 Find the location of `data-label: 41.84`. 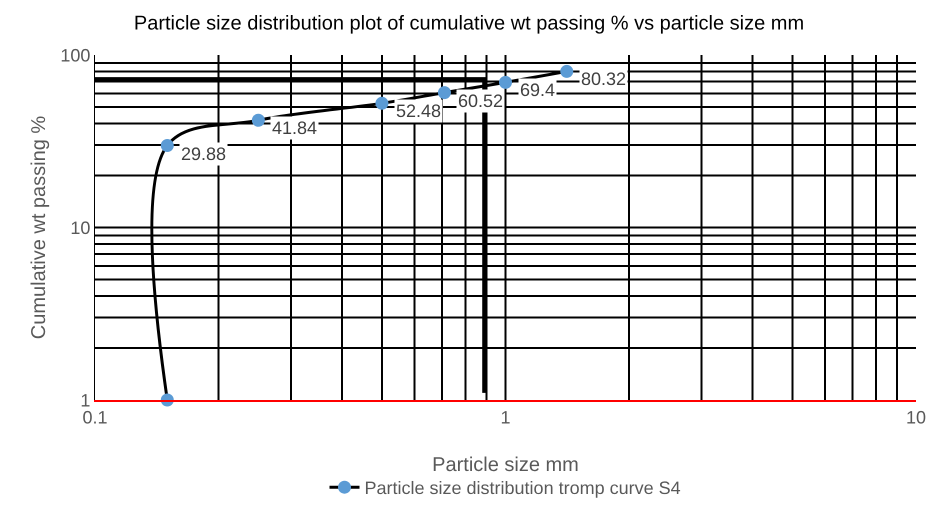

data-label: 41.84 is located at coordinates (295, 128).